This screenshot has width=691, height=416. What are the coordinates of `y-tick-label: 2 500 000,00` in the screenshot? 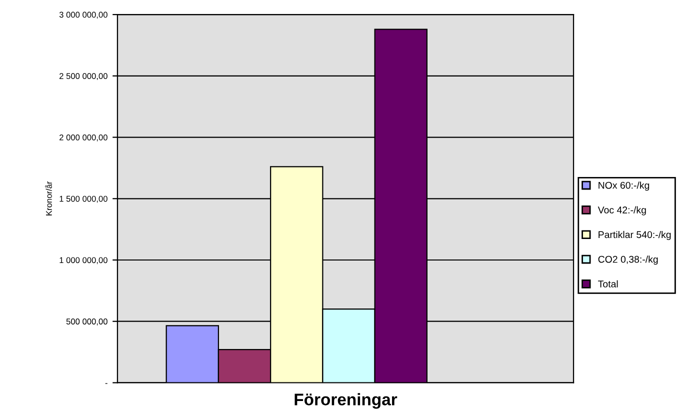 It's located at (84, 76).